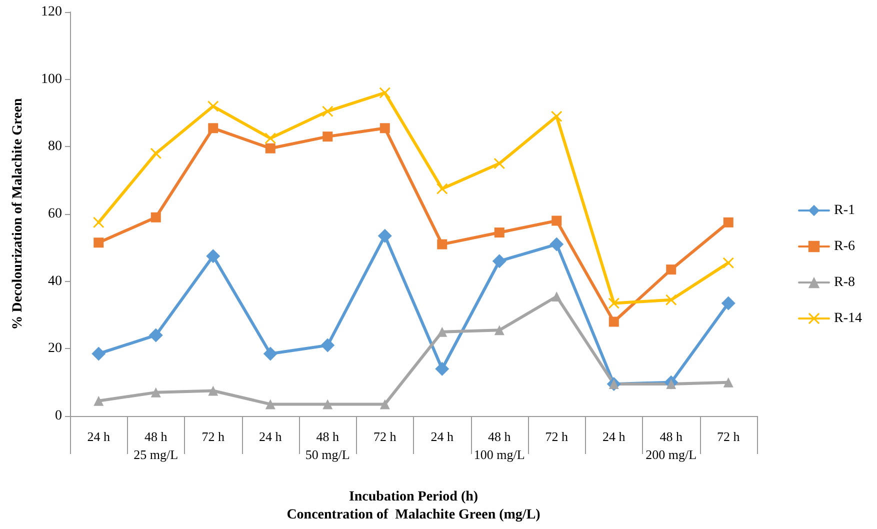 The height and width of the screenshot is (529, 877). I want to click on legend-label: R-14, so click(848, 318).